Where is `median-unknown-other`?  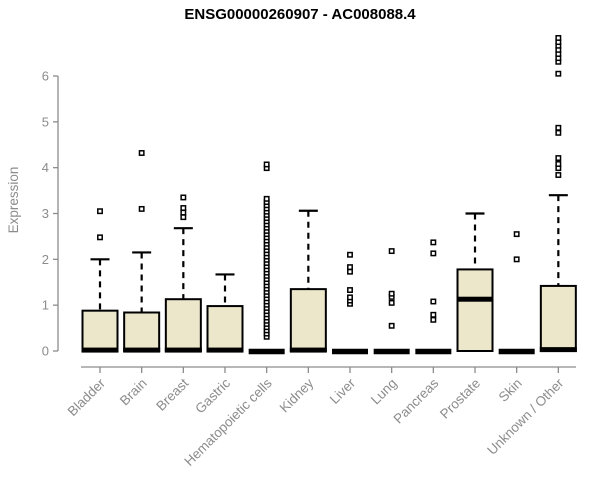
median-unknown-other is located at coordinates (558, 350).